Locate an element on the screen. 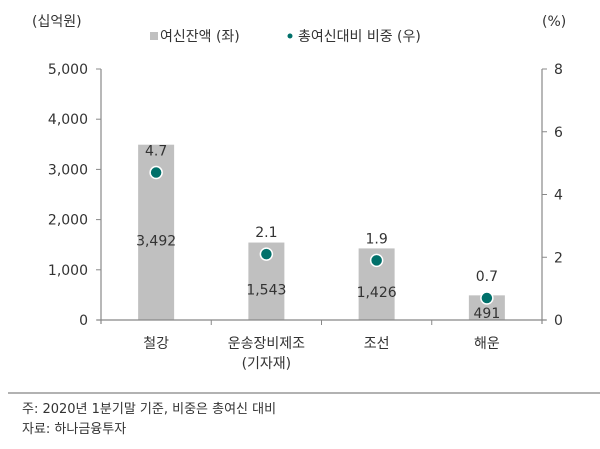 Image resolution: width=600 pixels, height=449 pixels. left-tick-label: 2,000 is located at coordinates (68, 221).